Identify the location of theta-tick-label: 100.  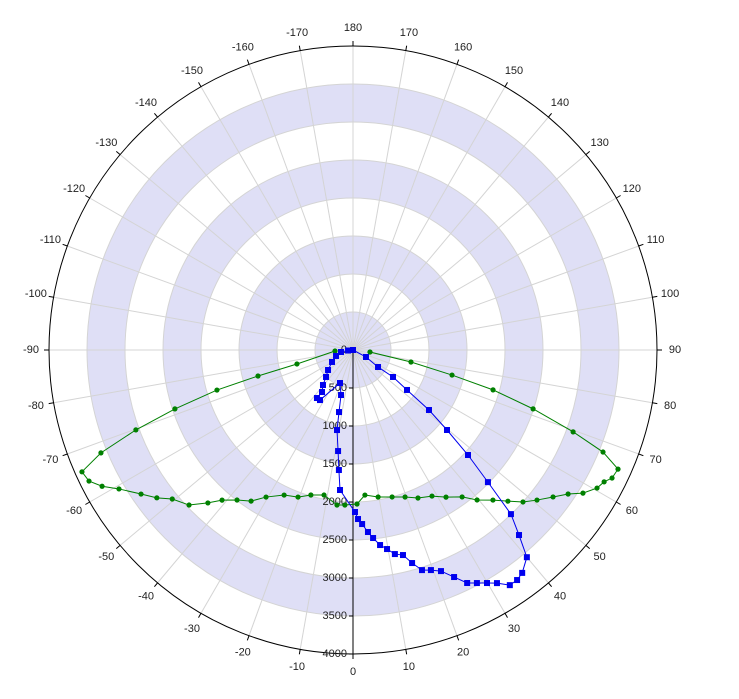
(670, 294).